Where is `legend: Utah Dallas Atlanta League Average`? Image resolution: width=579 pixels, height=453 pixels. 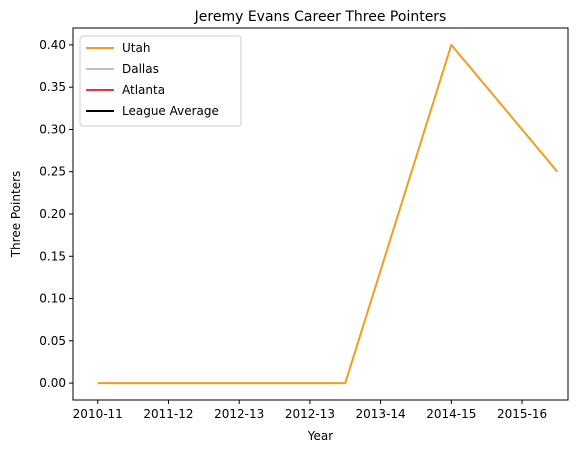
legend: Utah Dallas Atlanta League Average is located at coordinates (160, 81).